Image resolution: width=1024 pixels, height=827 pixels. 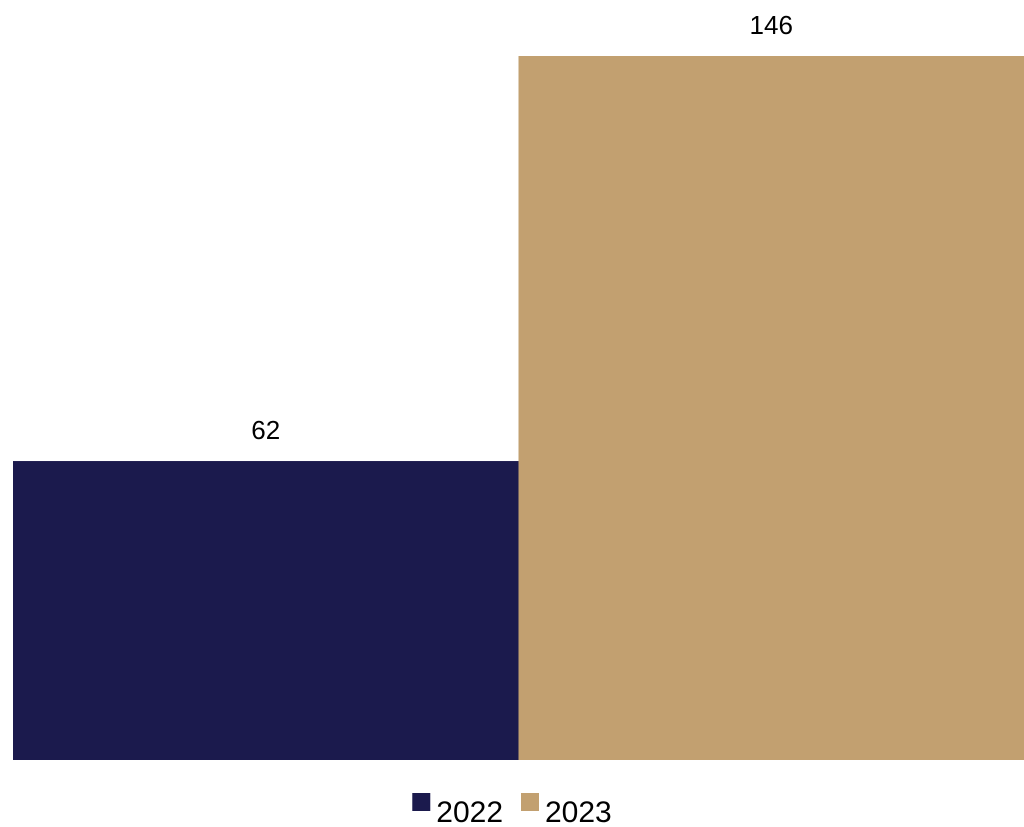 What do you see at coordinates (530, 802) in the screenshot?
I see `legend-swatch-2023` at bounding box center [530, 802].